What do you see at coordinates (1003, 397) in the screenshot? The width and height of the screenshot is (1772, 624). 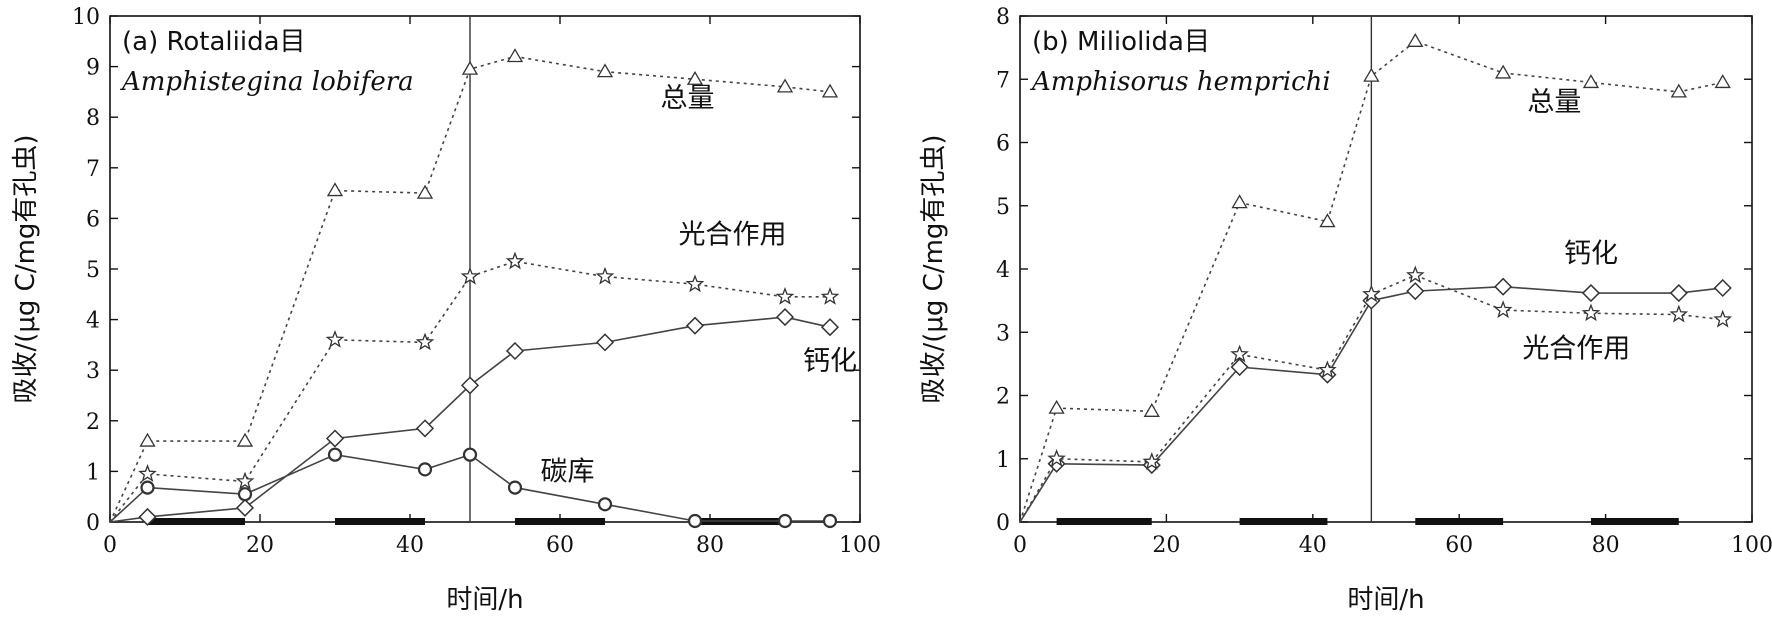 I see `y-tick-label: 2` at bounding box center [1003, 397].